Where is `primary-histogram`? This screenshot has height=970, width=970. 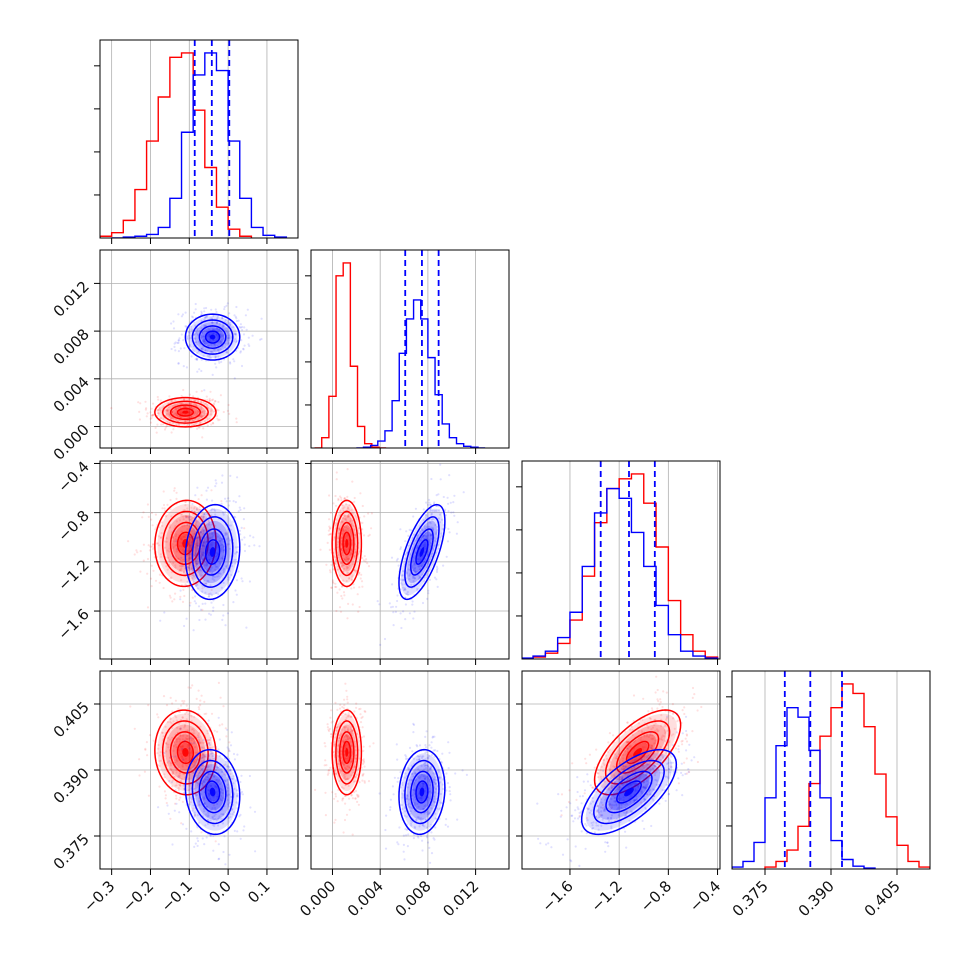 primary-histogram is located at coordinates (199, 145).